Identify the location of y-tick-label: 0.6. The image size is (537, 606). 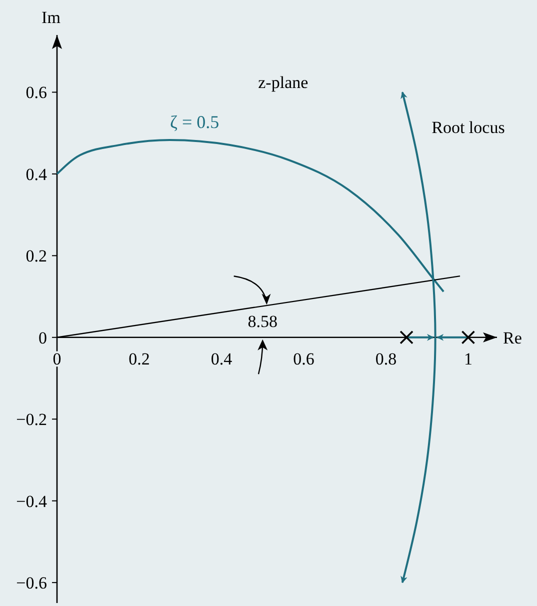
(36, 92).